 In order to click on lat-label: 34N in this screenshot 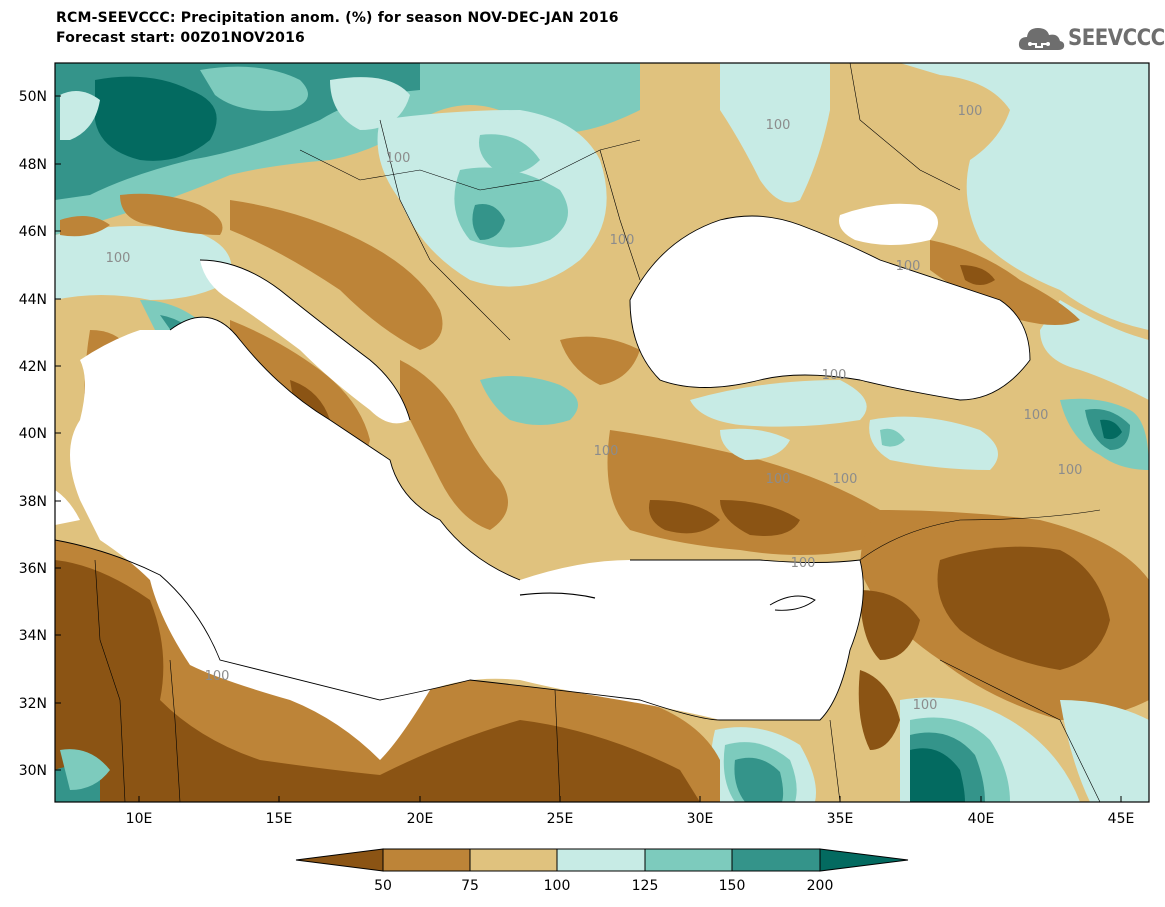, I will do `click(33, 636)`.